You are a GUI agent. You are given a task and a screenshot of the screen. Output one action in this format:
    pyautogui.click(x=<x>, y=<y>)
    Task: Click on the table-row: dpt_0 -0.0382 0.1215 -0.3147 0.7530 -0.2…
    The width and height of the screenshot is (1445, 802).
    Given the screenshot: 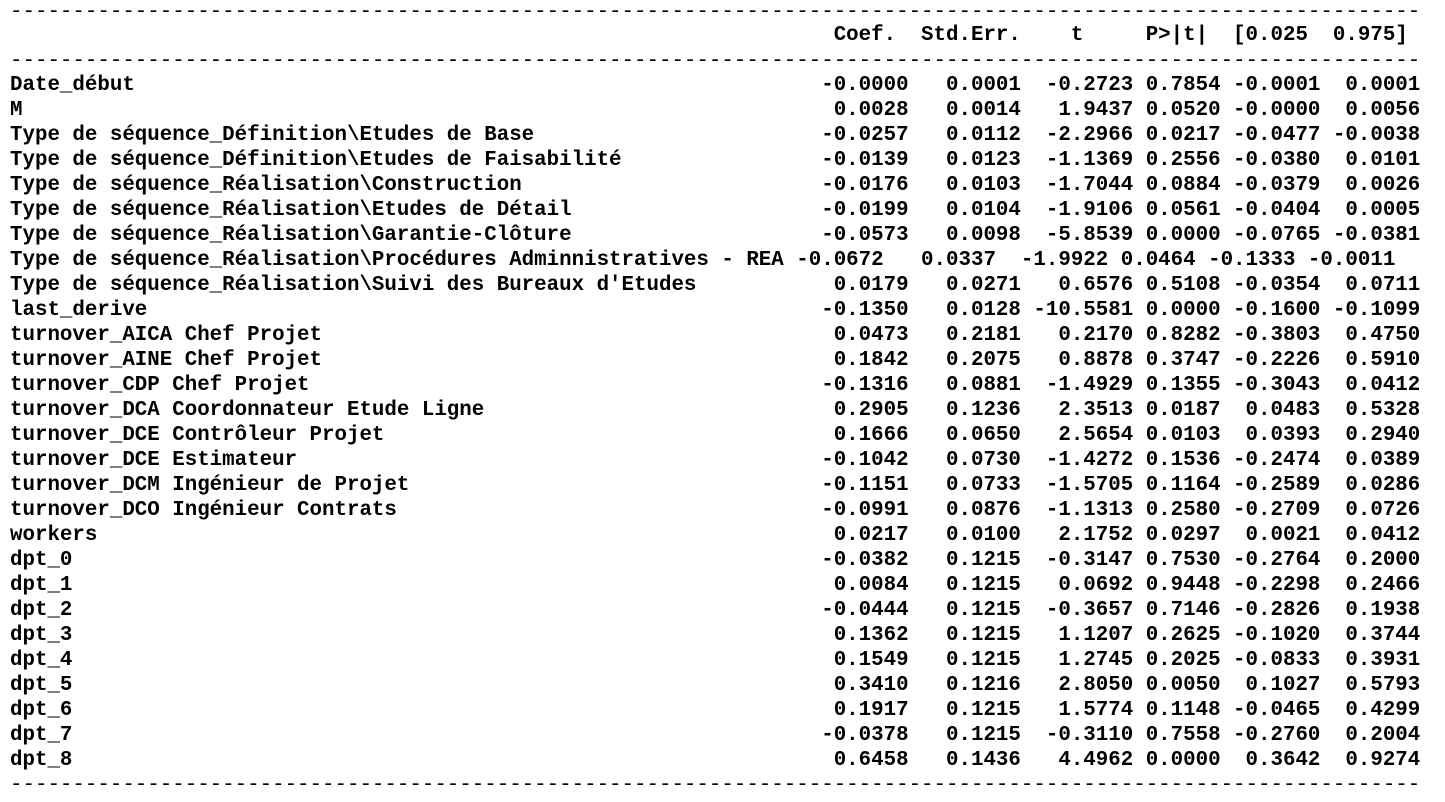 What is the action you would take?
    pyautogui.click(x=715, y=560)
    